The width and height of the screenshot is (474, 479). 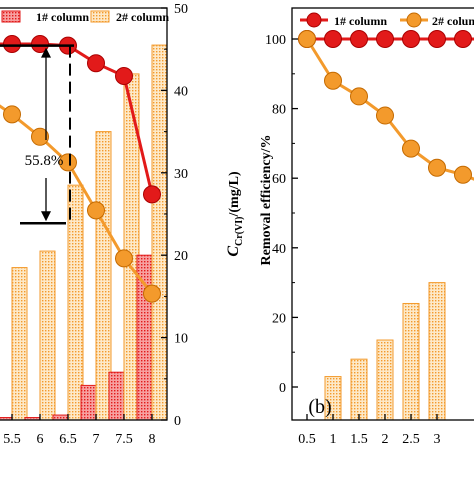 I want to click on right-legend-label-1: 1# column, so click(x=360, y=21).